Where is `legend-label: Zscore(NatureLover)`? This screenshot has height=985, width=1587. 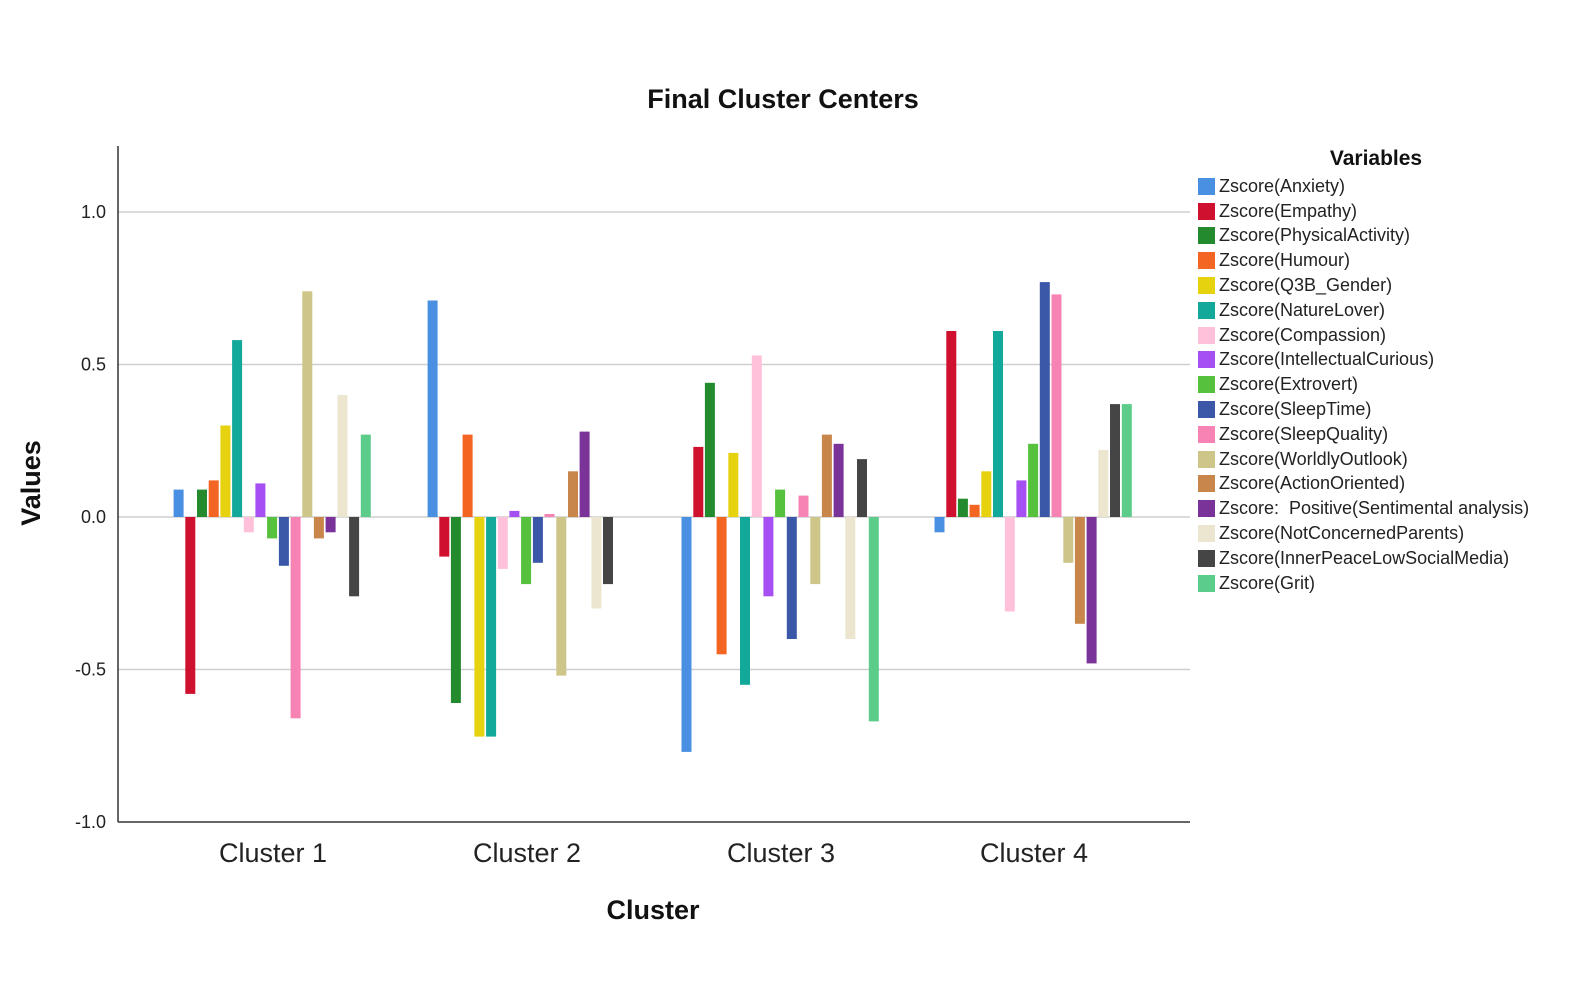 legend-label: Zscore(NatureLover) is located at coordinates (1302, 309).